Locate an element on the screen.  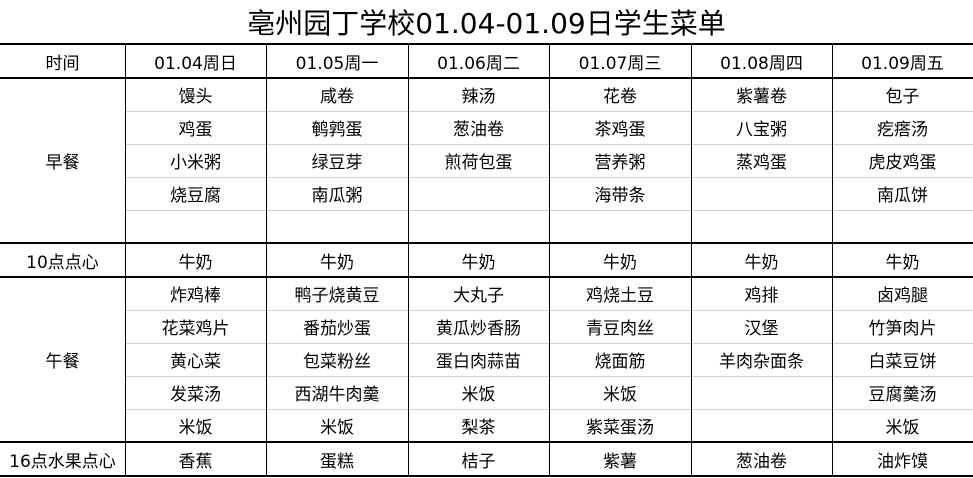
menu-item: 馒头 is located at coordinates (195, 97).